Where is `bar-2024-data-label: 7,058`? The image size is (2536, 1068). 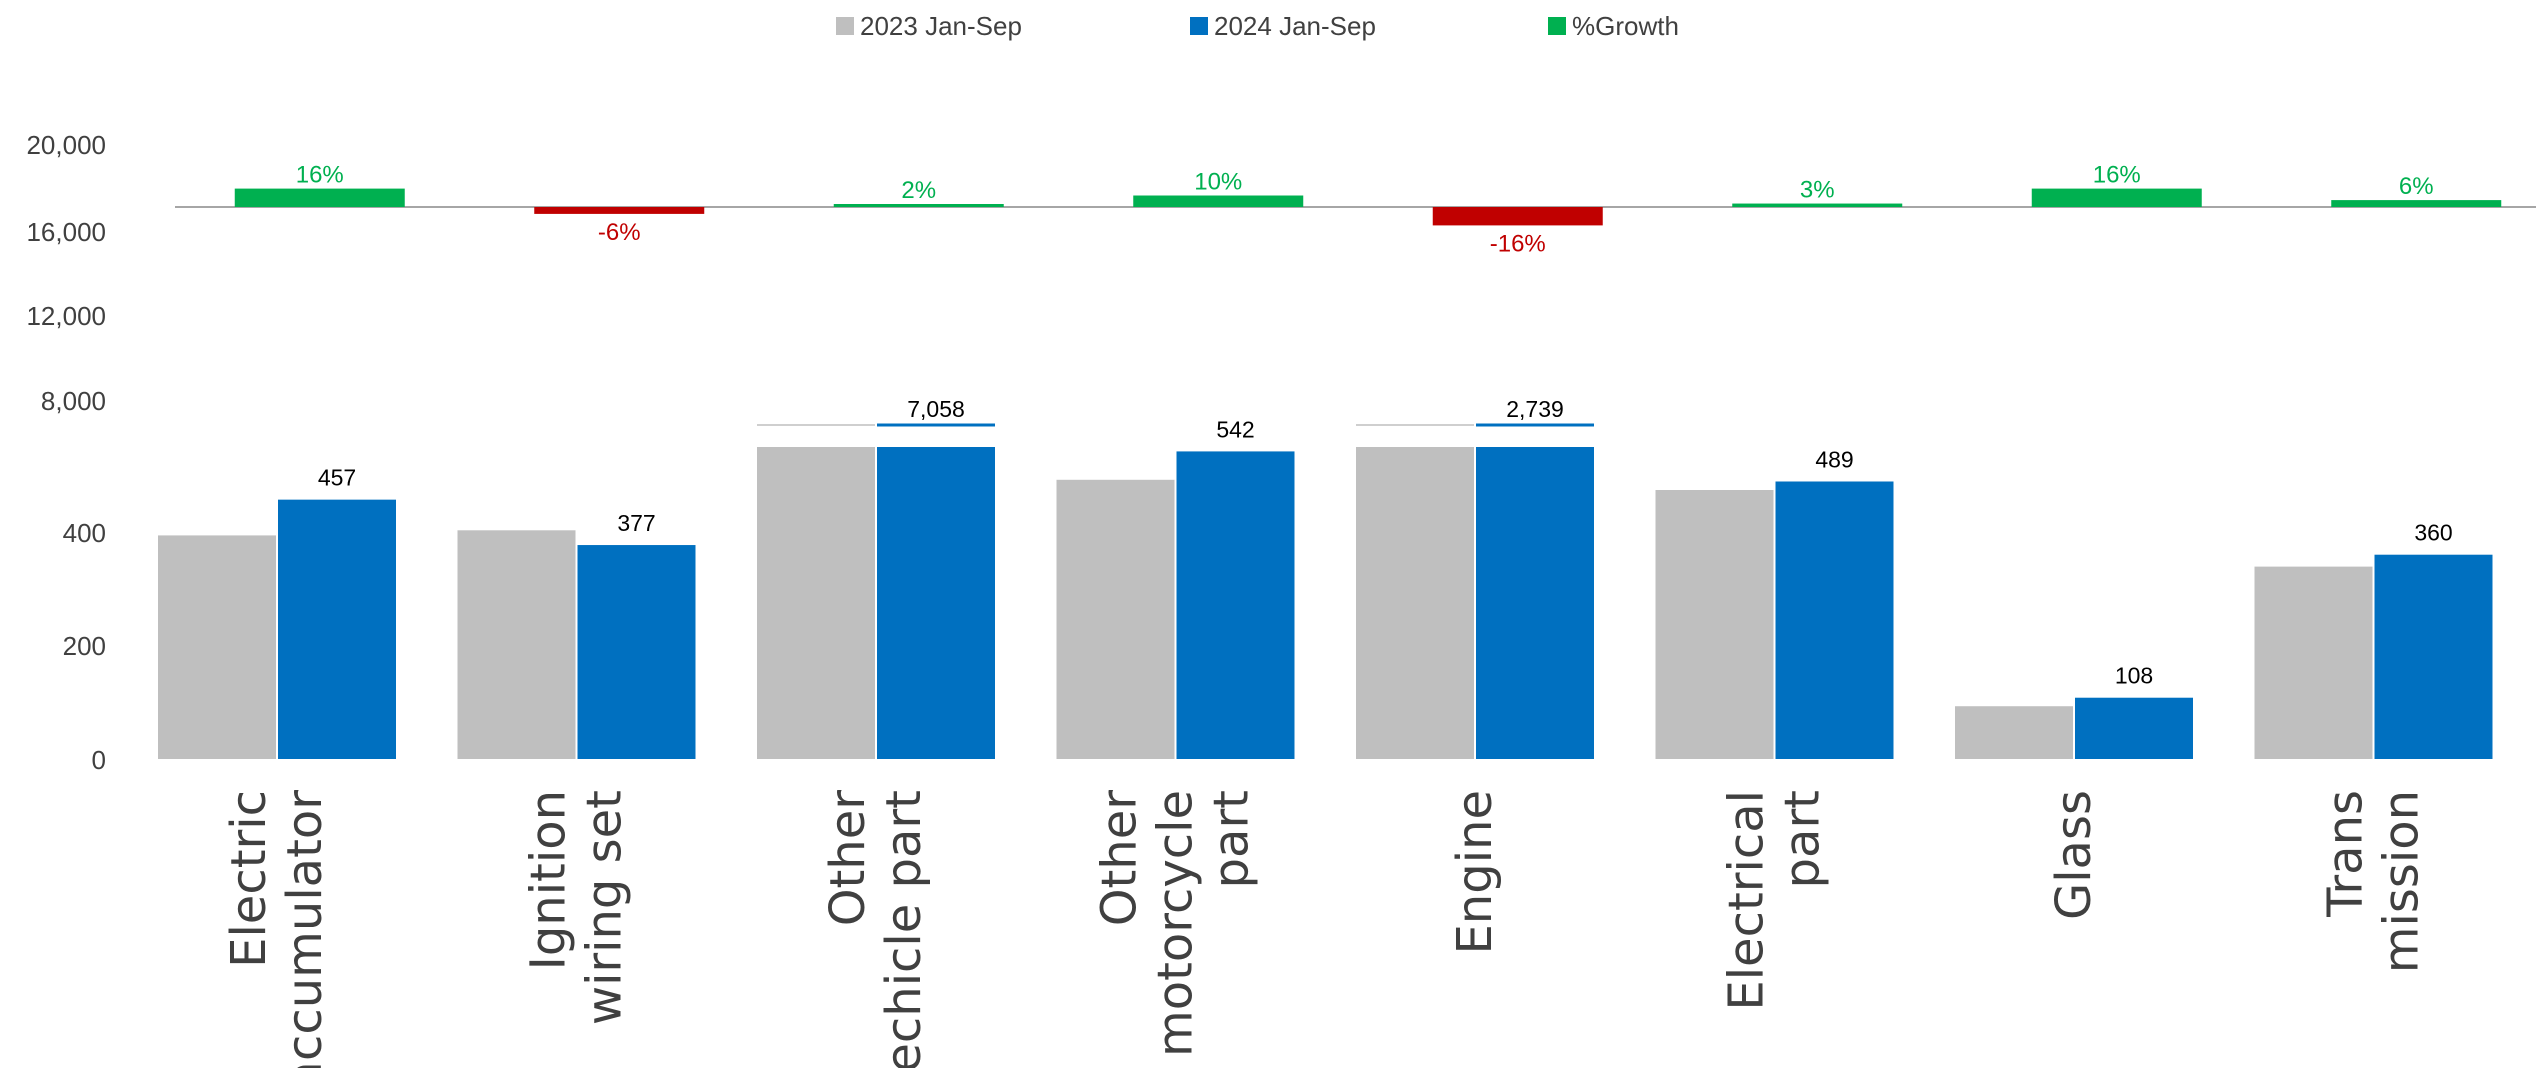
bar-2024-data-label: 7,058 is located at coordinates (936, 409).